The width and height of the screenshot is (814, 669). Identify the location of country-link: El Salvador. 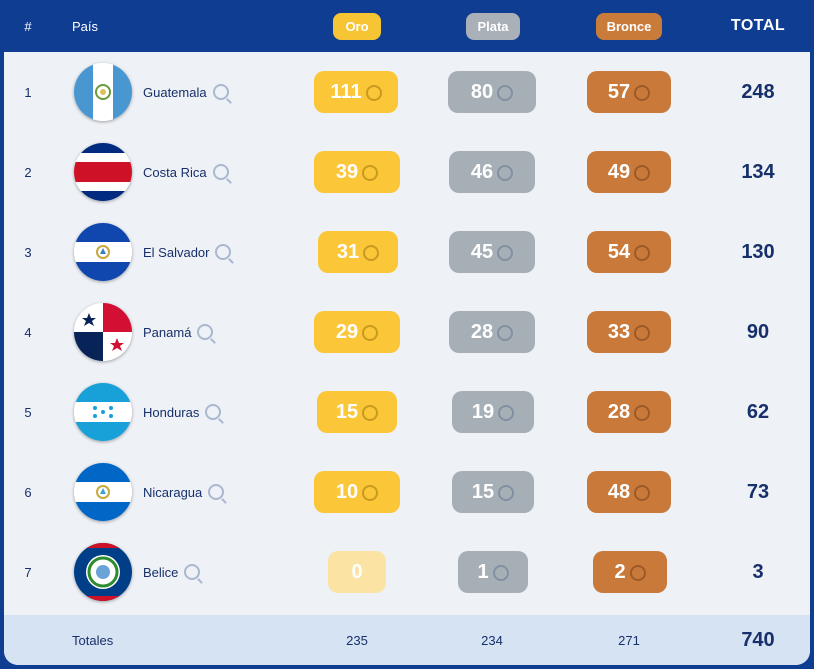
(176, 252).